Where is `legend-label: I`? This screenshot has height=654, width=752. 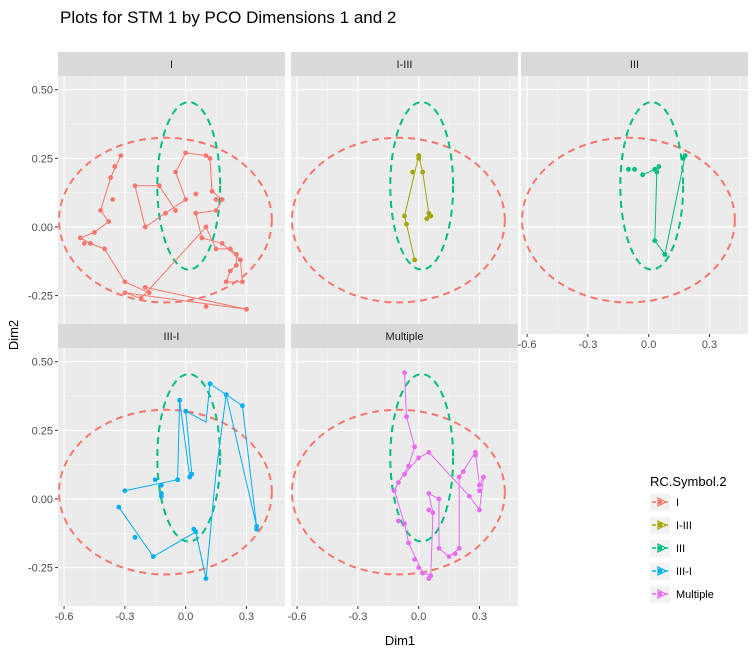 legend-label: I is located at coordinates (677, 503).